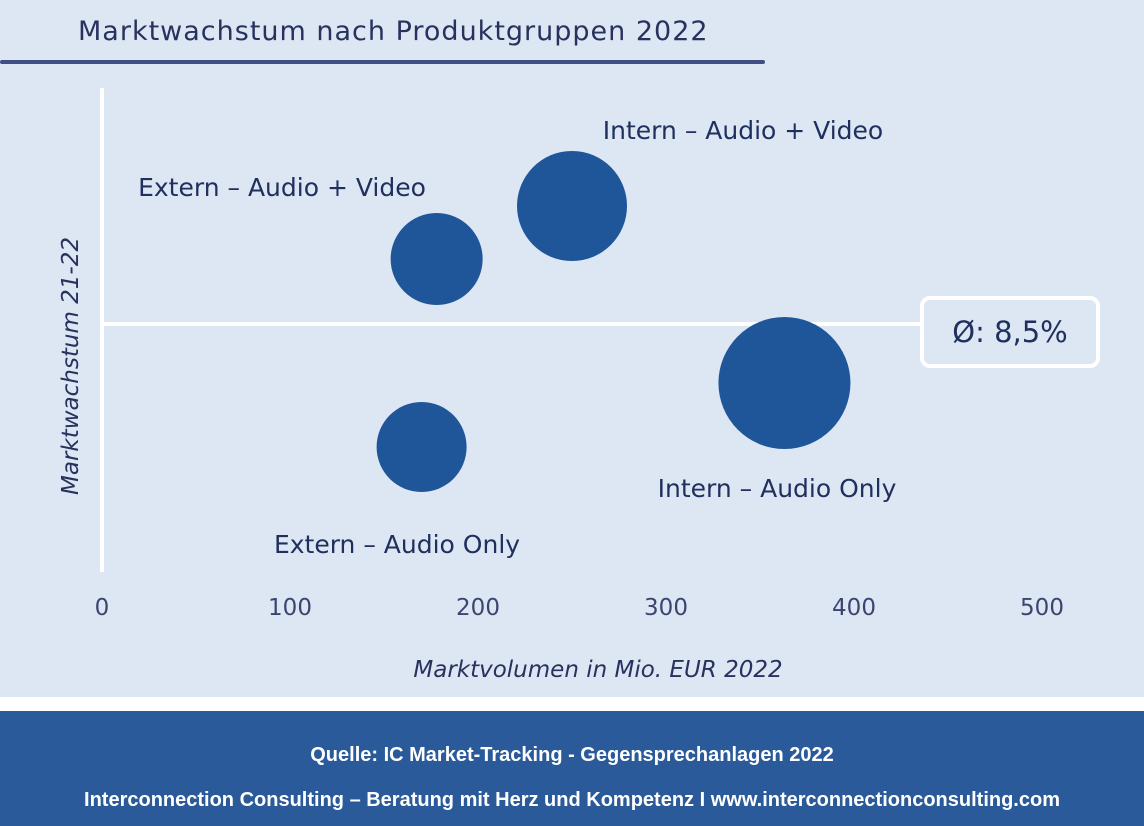 Image resolution: width=1144 pixels, height=826 pixels. What do you see at coordinates (1042, 608) in the screenshot?
I see `x-tick-label: 500` at bounding box center [1042, 608].